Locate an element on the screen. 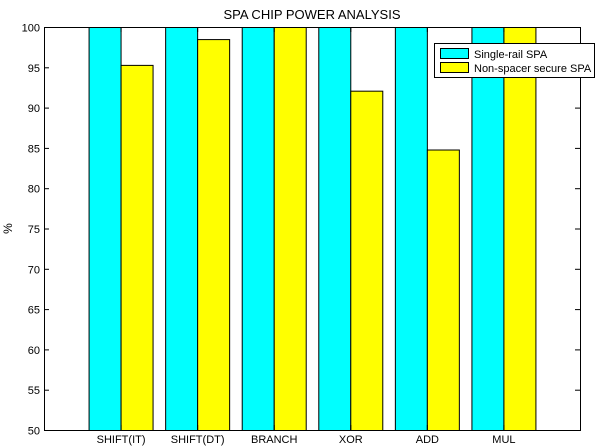 The height and width of the screenshot is (447, 602). y-tick-label-3: 65 is located at coordinates (34, 311).